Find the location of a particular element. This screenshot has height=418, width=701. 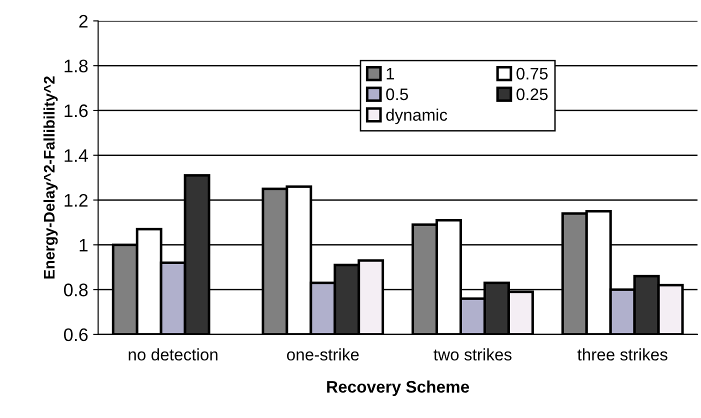

y-axis-title: Energy-Delay^2-Fallibility^2 is located at coordinates (50, 177).